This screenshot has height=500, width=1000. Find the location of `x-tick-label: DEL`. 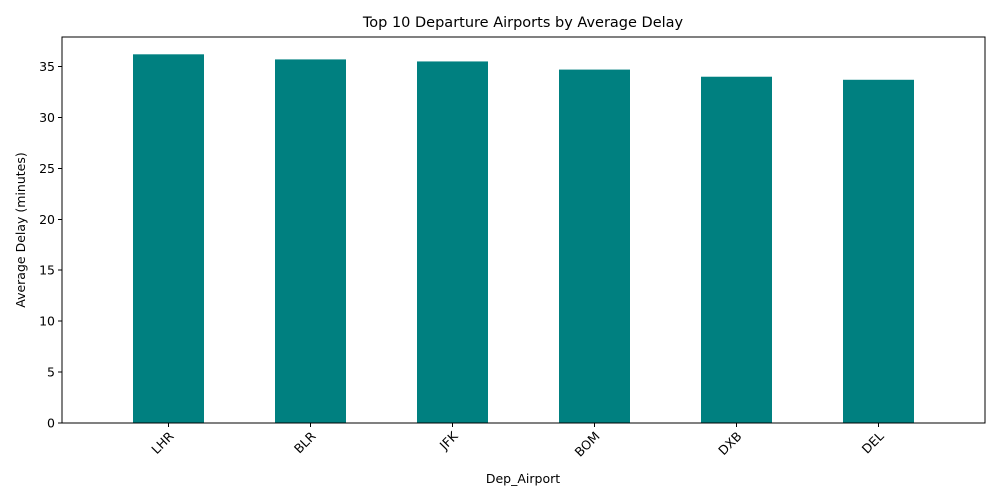

x-tick-label: DEL is located at coordinates (873, 442).